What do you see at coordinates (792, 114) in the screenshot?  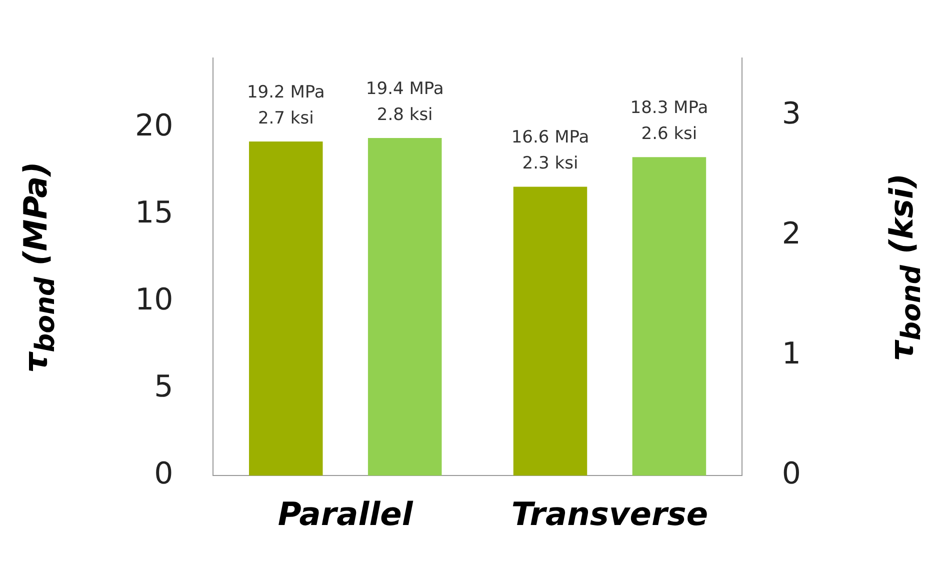 I see `y2-tick-label: 3` at bounding box center [792, 114].